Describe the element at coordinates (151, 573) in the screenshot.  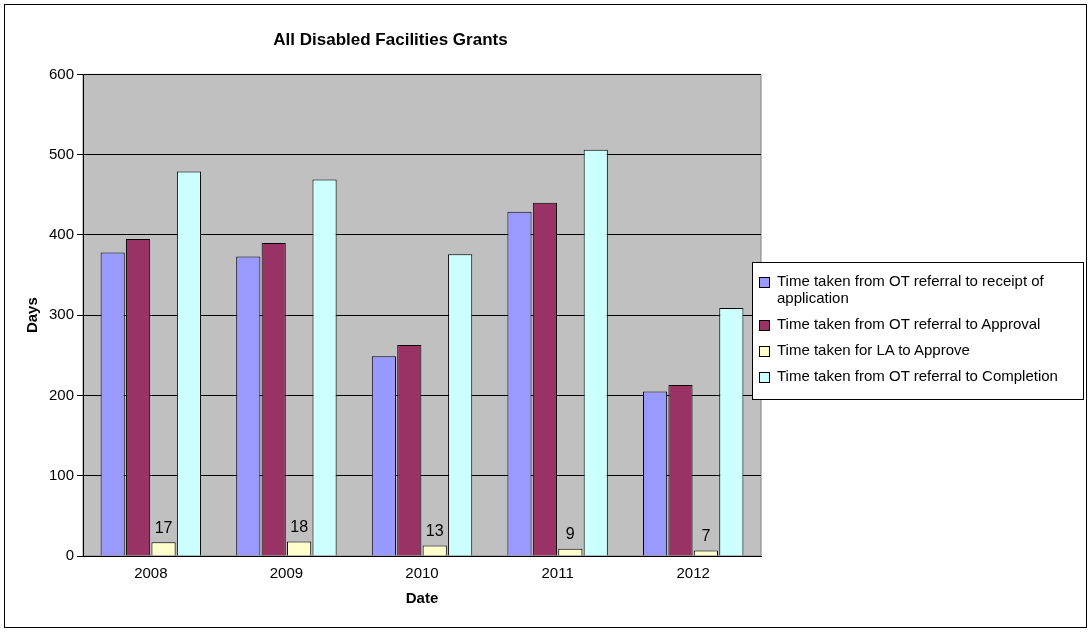
I see `x-tick-label: 2008` at that location.